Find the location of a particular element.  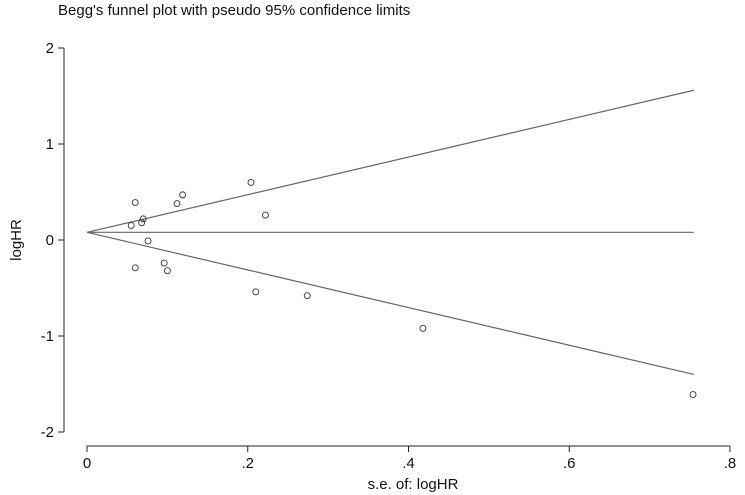

y-tick-label: 1 is located at coordinates (50, 144).